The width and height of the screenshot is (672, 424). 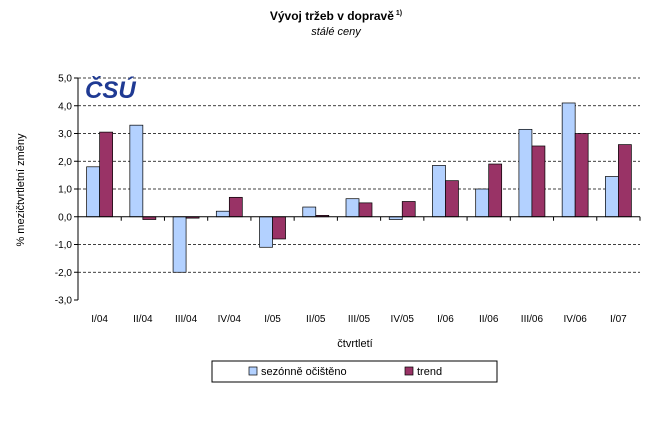 I want to click on legend: sezónně očištěno trend, so click(x=354, y=371).